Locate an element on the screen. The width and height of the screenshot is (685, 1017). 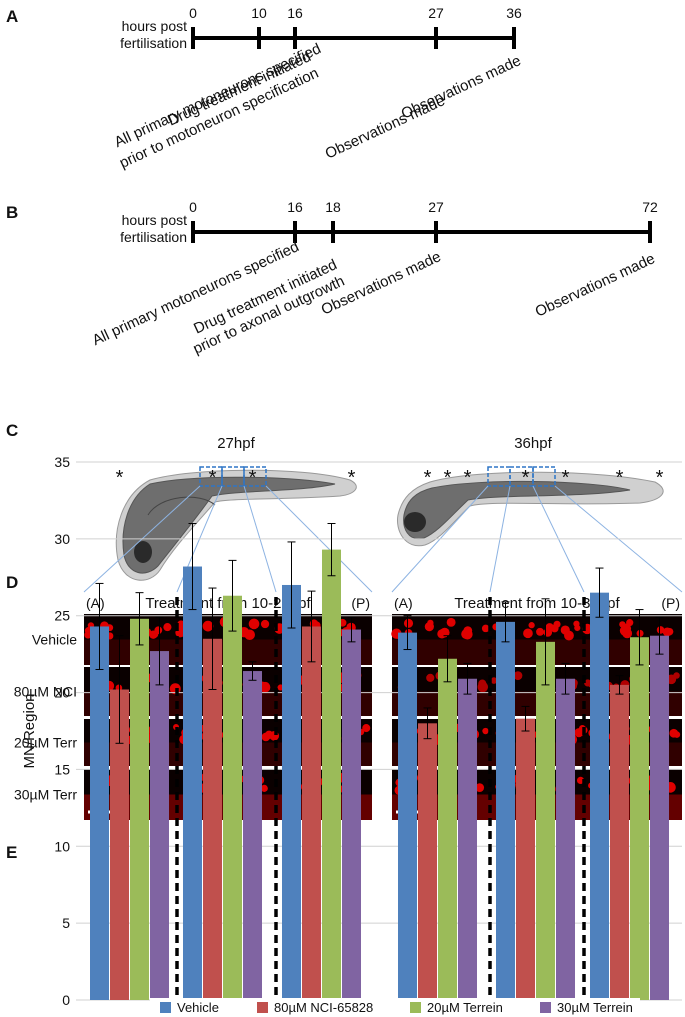
condition-label: 80µM NCI is located at coordinates (45, 692).